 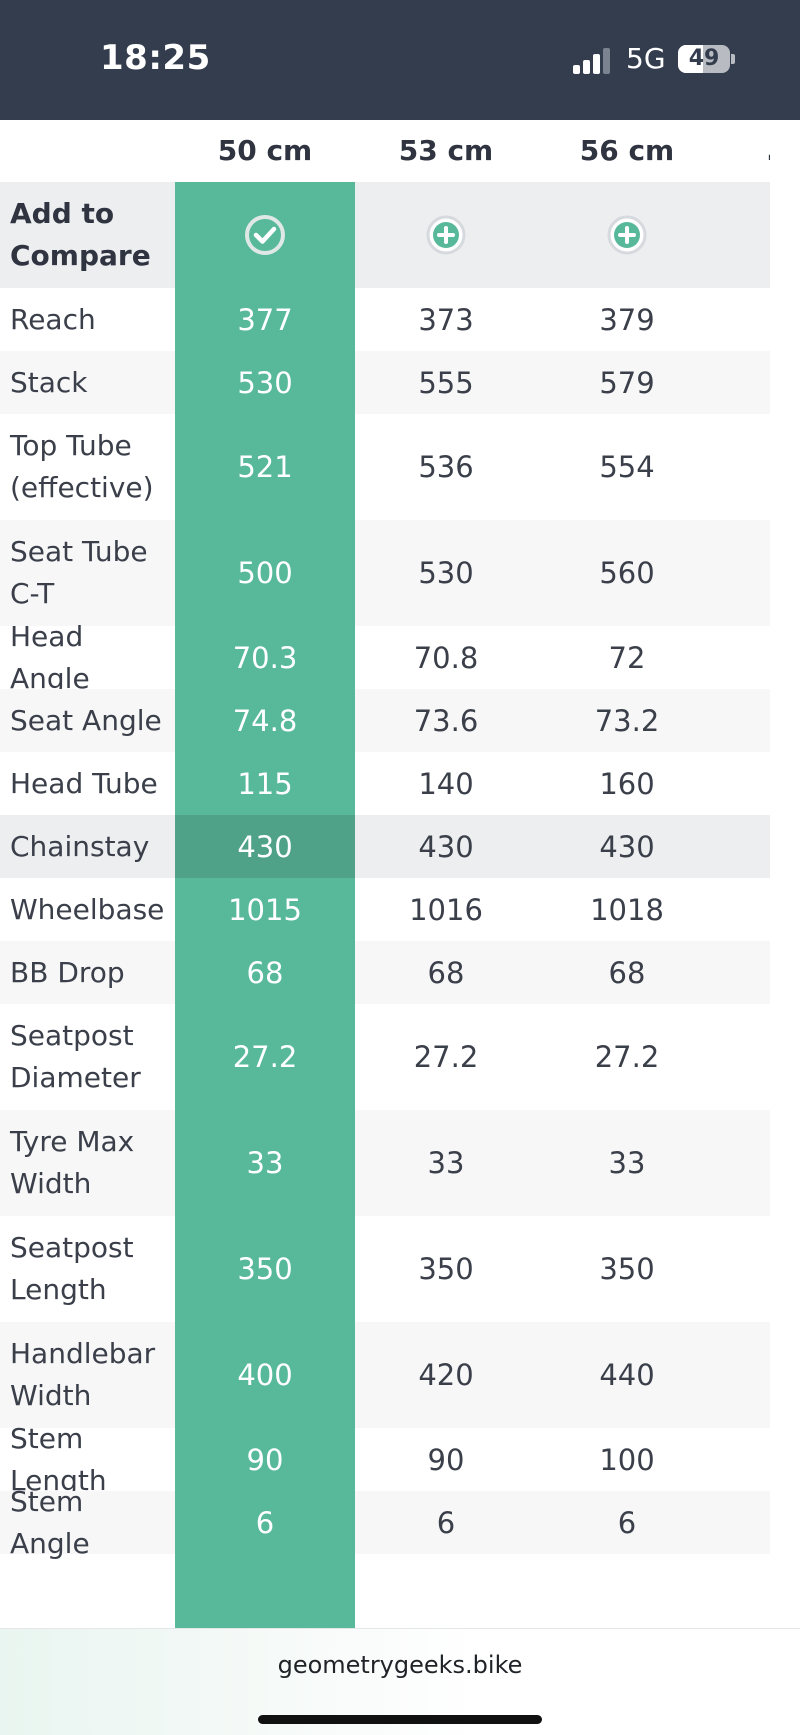 I want to click on table-row: Seat Angle 74.8 73.6 73.2, so click(x=385, y=720).